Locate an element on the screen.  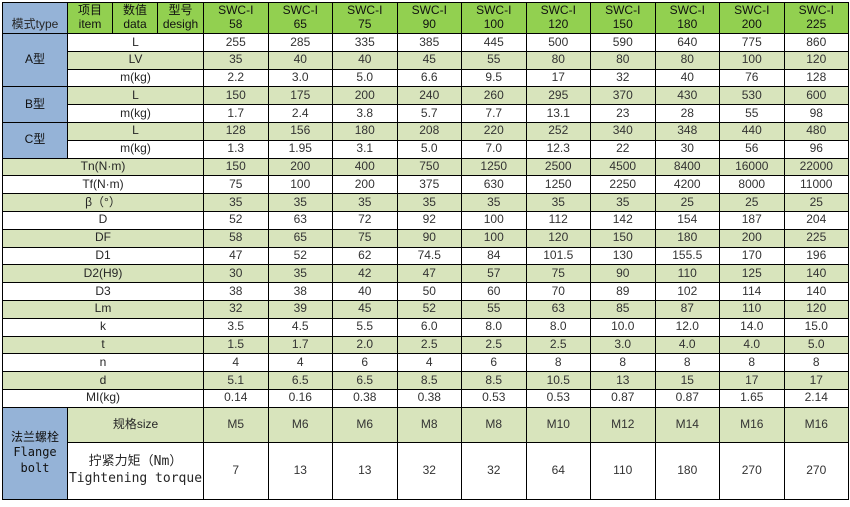
value-cell: 187 is located at coordinates (752, 220).